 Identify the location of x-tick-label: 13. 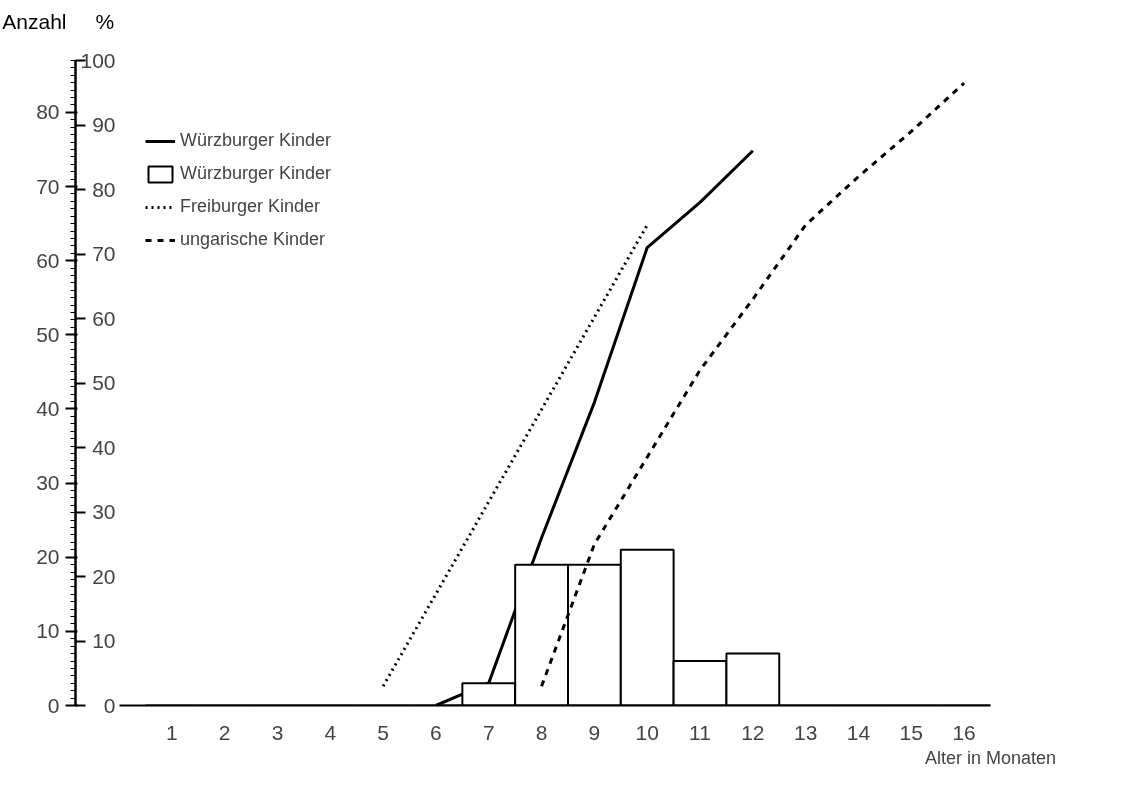
(805, 732).